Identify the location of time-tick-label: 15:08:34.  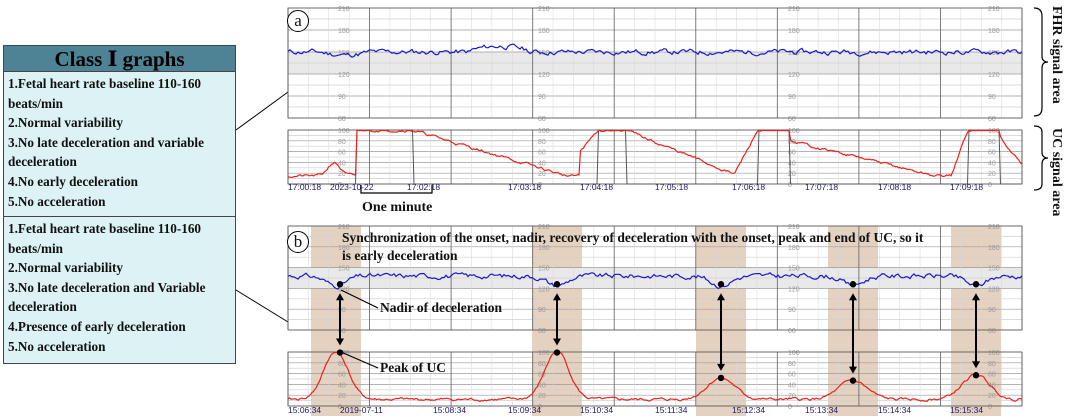
(449, 410).